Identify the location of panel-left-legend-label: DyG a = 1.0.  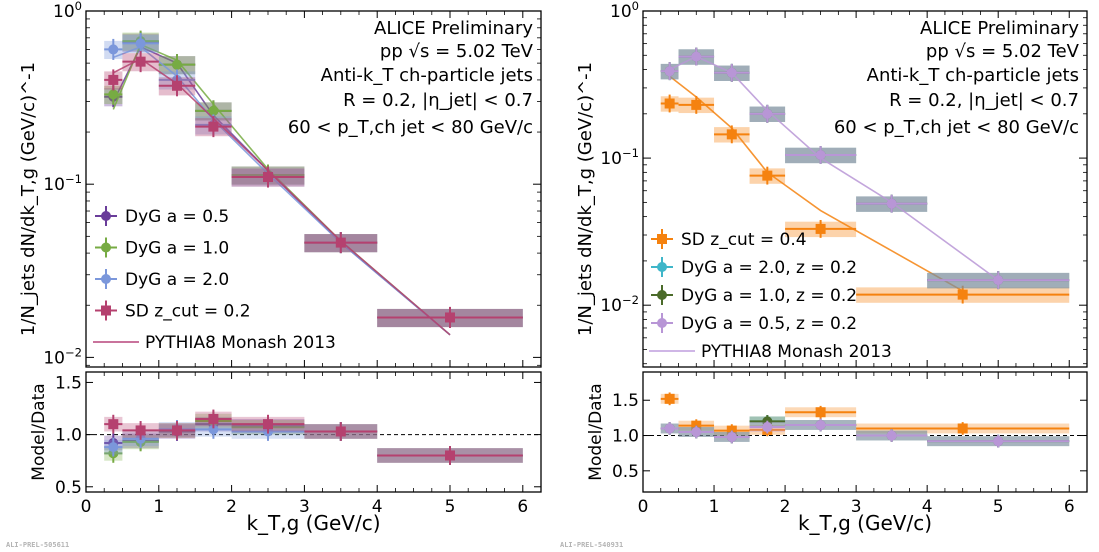
(177, 249).